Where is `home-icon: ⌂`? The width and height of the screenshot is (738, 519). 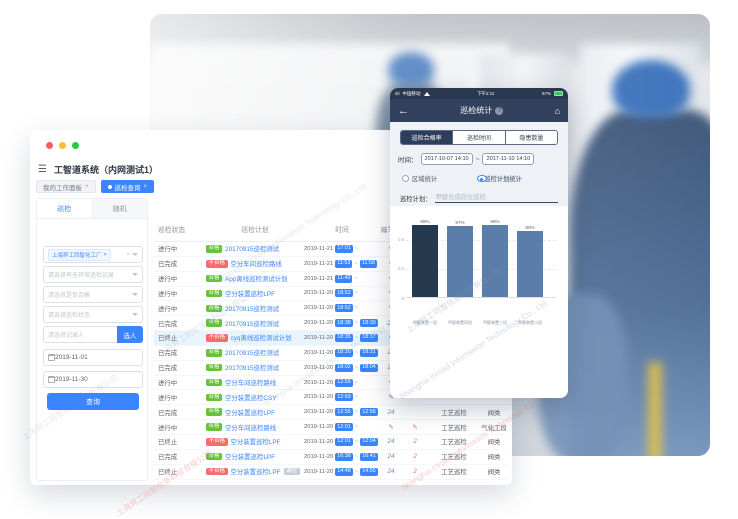 home-icon: ⌂ is located at coordinates (557, 110).